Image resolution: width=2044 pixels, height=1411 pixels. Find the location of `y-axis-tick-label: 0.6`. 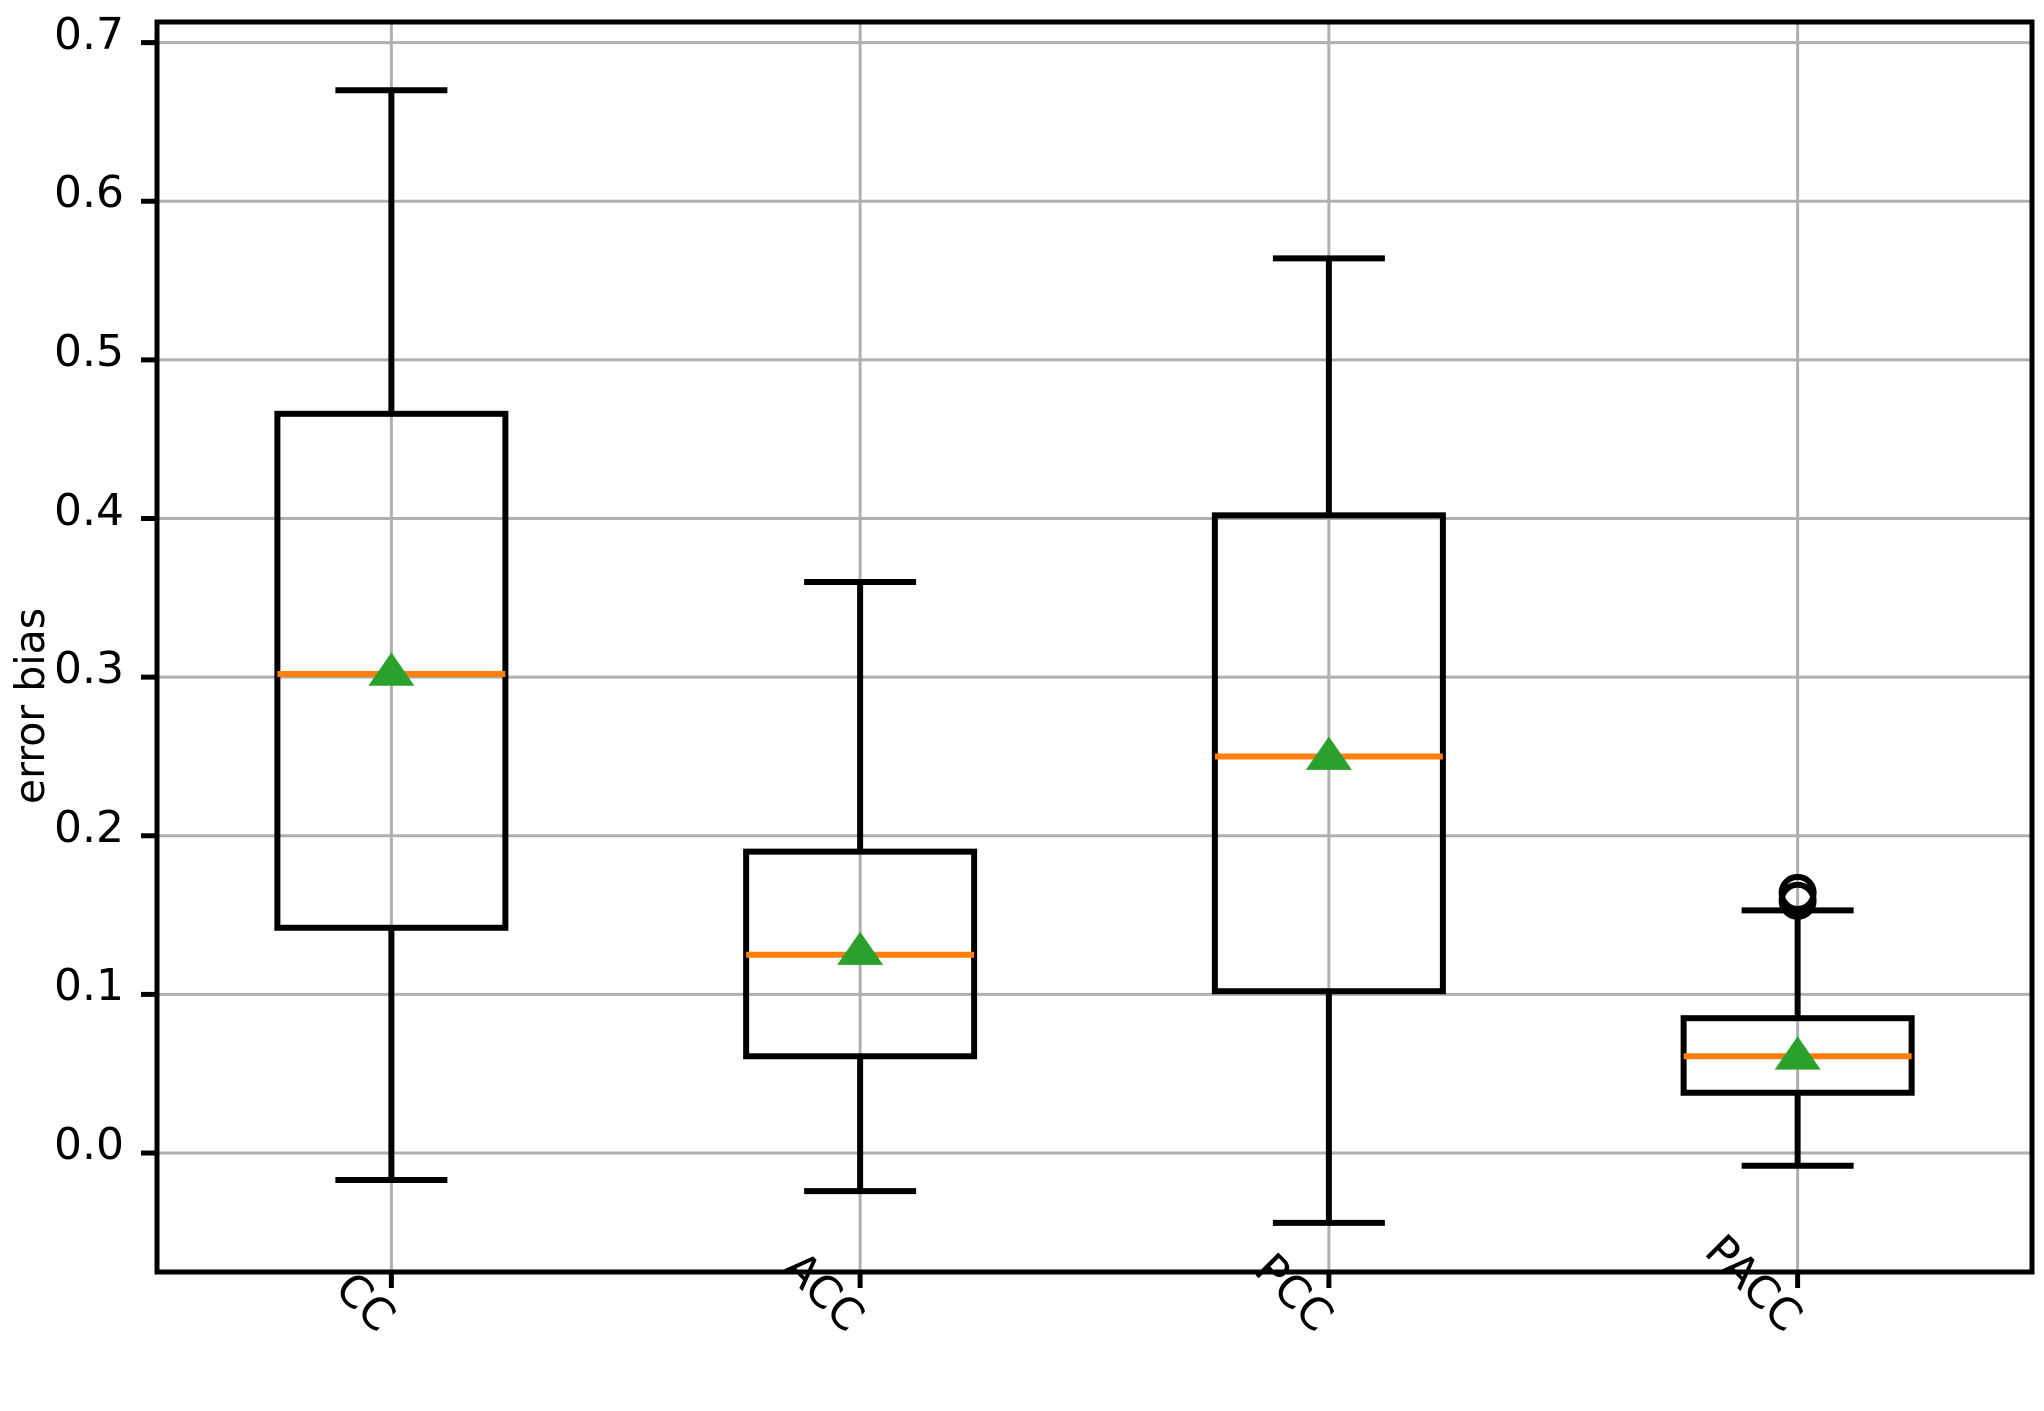

y-axis-tick-label: 0.6 is located at coordinates (89, 193).